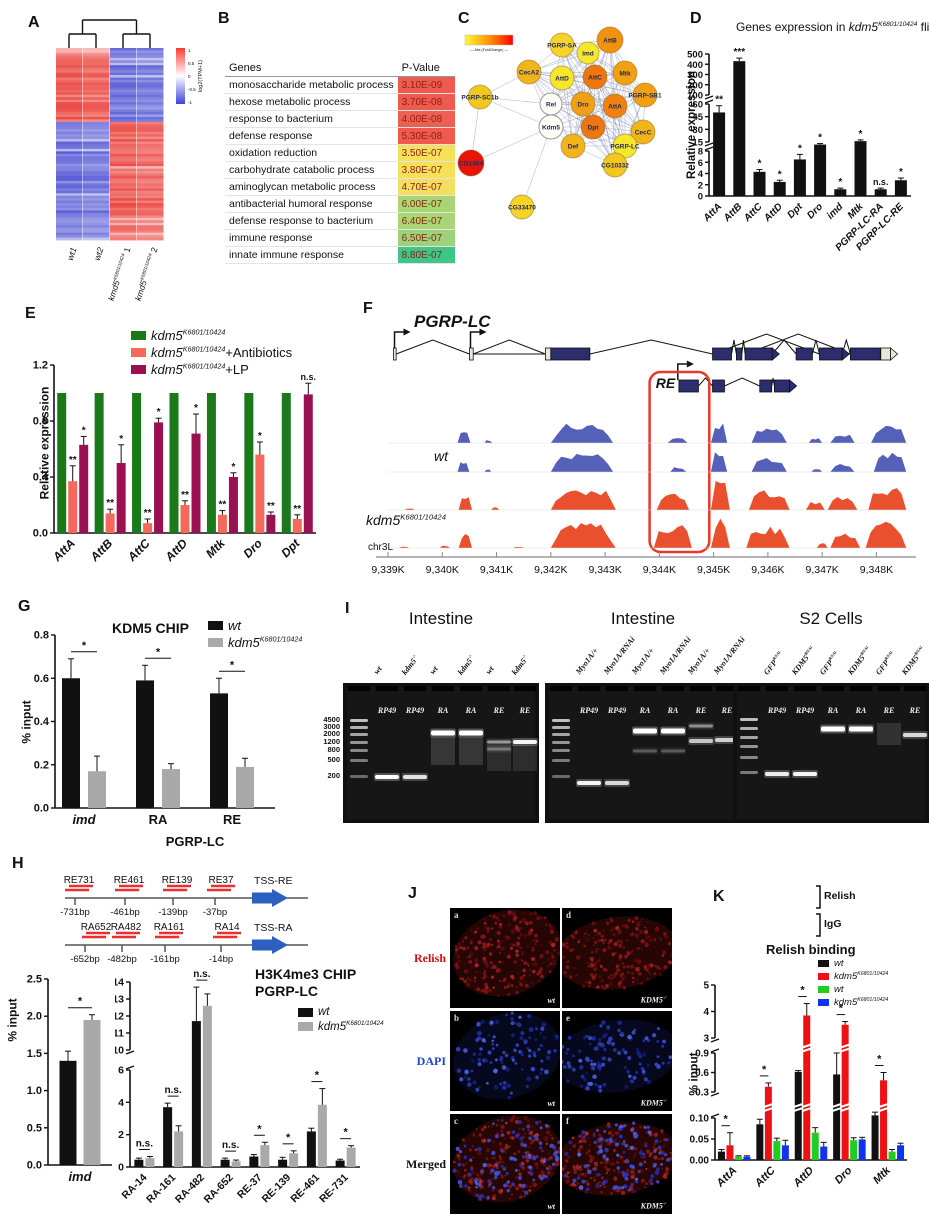  I want to click on primer-label: RE139, so click(177, 880).